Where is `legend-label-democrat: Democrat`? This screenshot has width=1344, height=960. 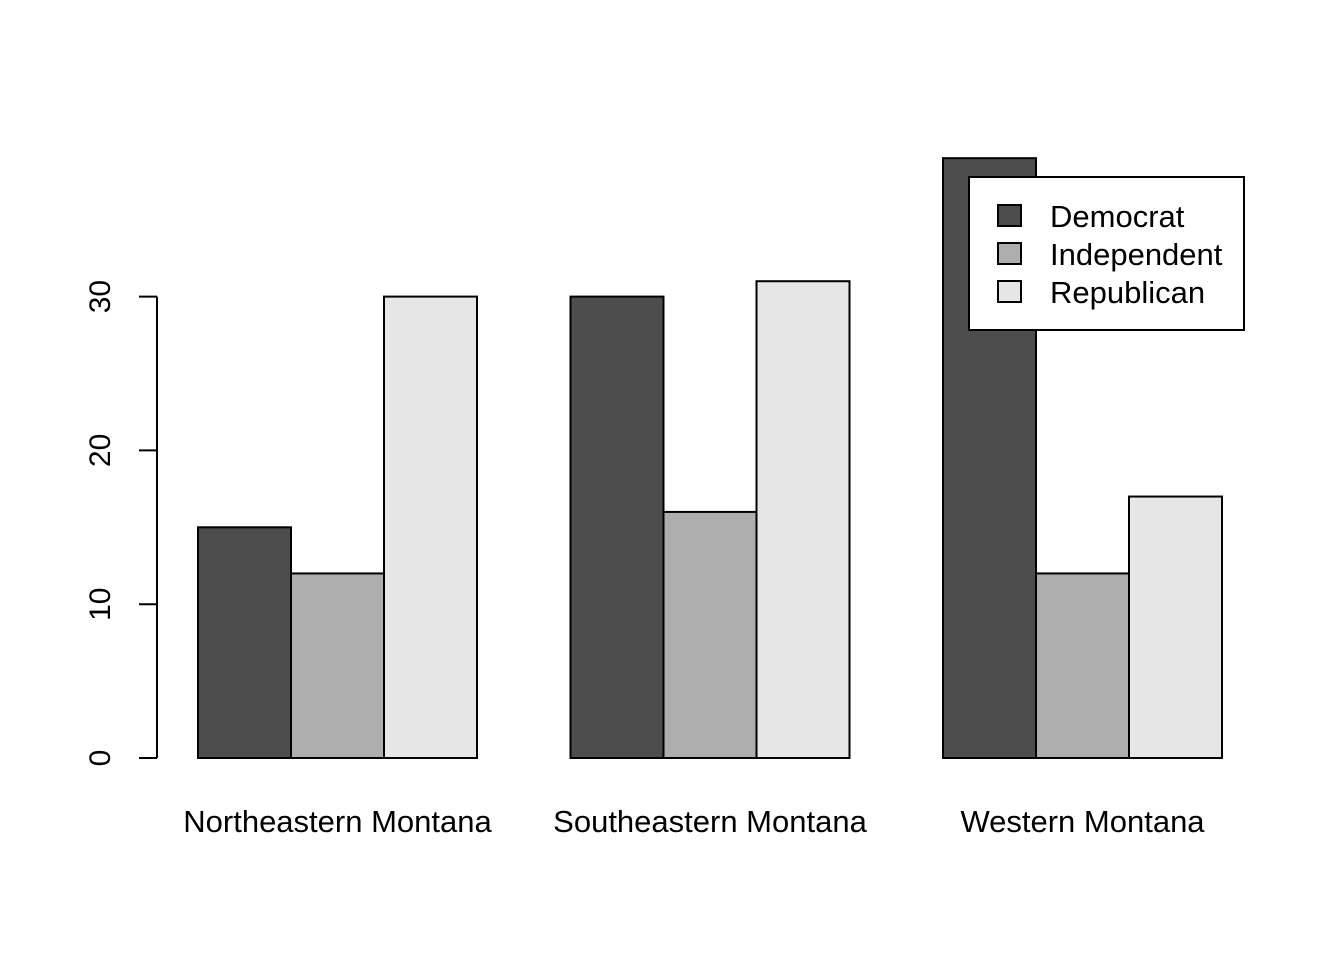
legend-label-democrat: Democrat is located at coordinates (1117, 216).